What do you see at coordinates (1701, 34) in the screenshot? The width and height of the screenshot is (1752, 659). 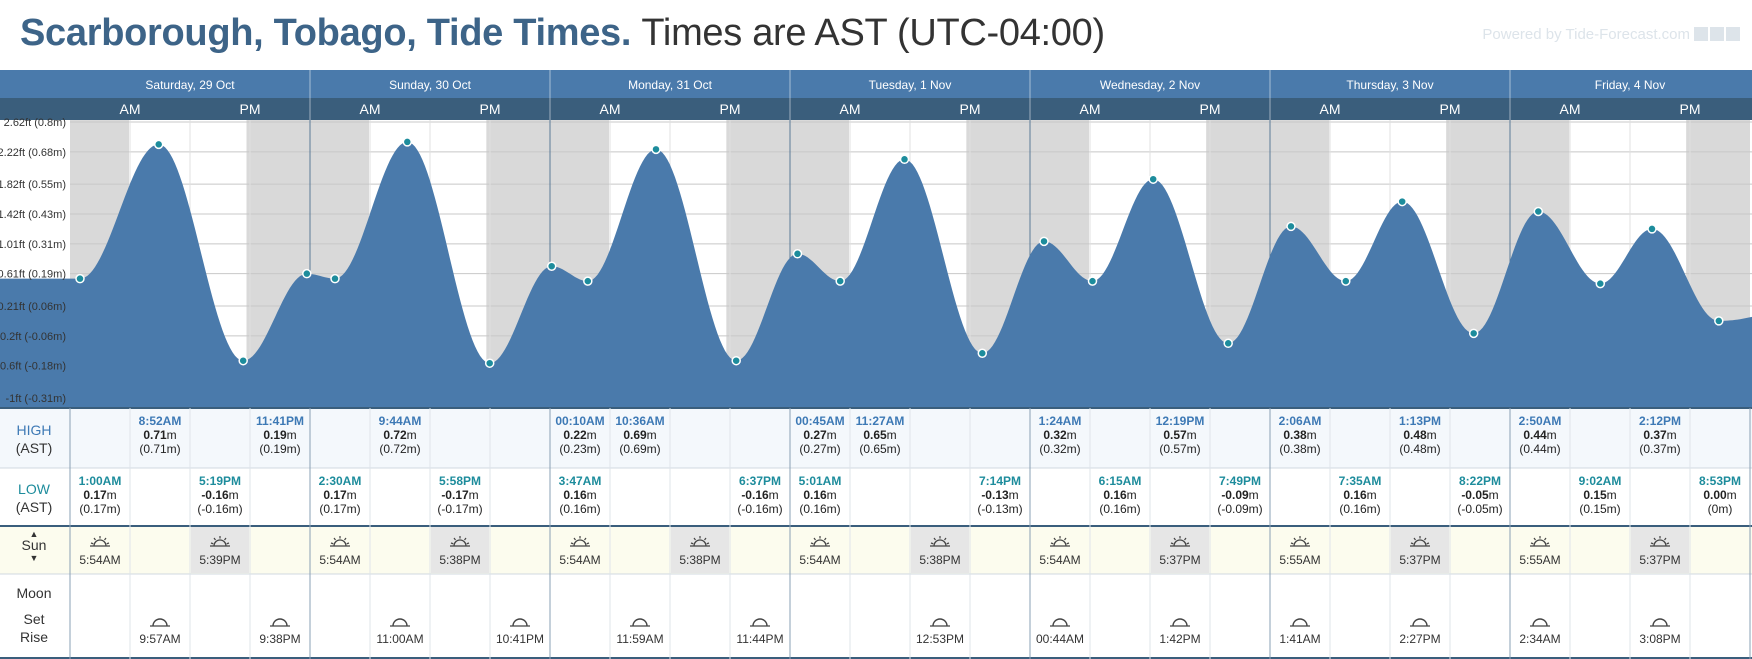 I see `share-icon` at bounding box center [1701, 34].